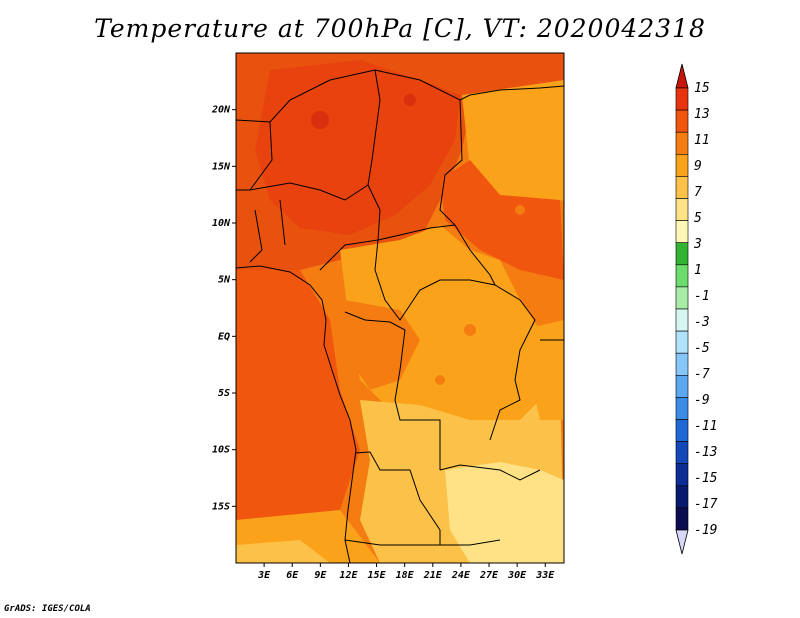 The image size is (800, 618). I want to click on lat-tick-label: EQ, so click(224, 336).